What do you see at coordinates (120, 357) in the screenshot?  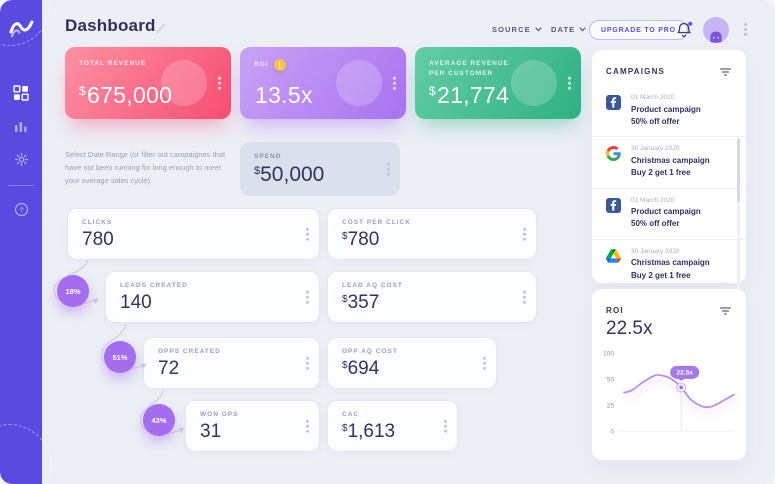 I see `conversion-badge: 51%` at bounding box center [120, 357].